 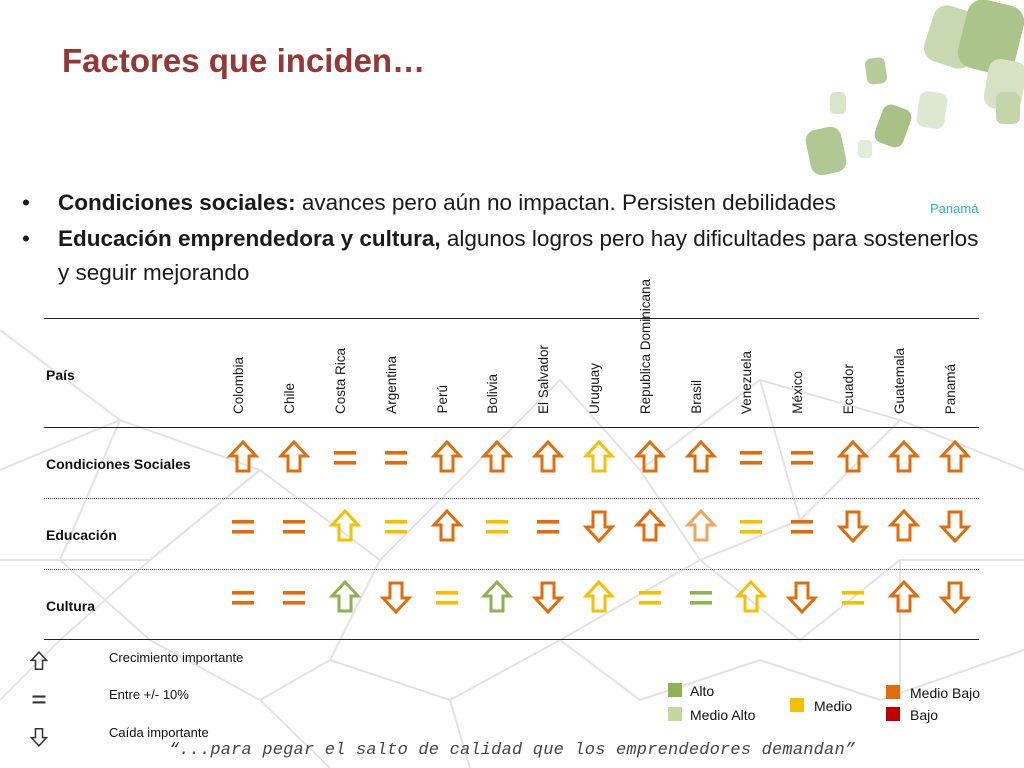 What do you see at coordinates (294, 368) in the screenshot?
I see `country-header: Chile` at bounding box center [294, 368].